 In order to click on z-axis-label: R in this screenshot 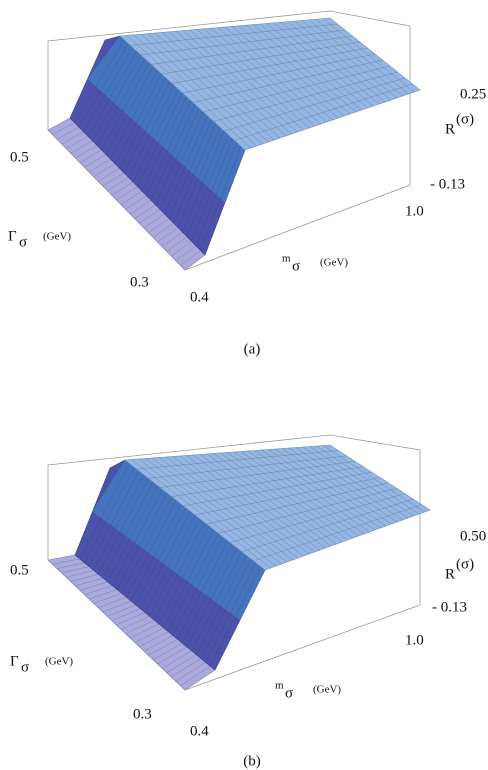, I will do `click(450, 574)`.